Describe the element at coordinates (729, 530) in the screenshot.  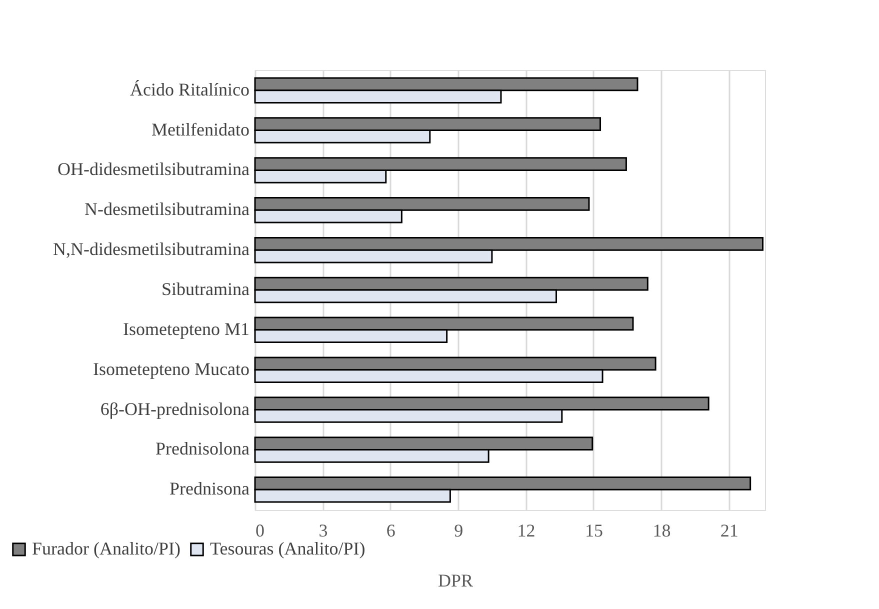
I see `x-tick-label: 21` at that location.